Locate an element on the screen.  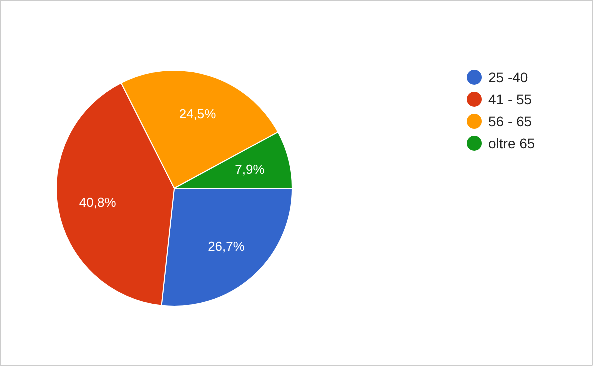
legend-label: 41 - 55 is located at coordinates (510, 100).